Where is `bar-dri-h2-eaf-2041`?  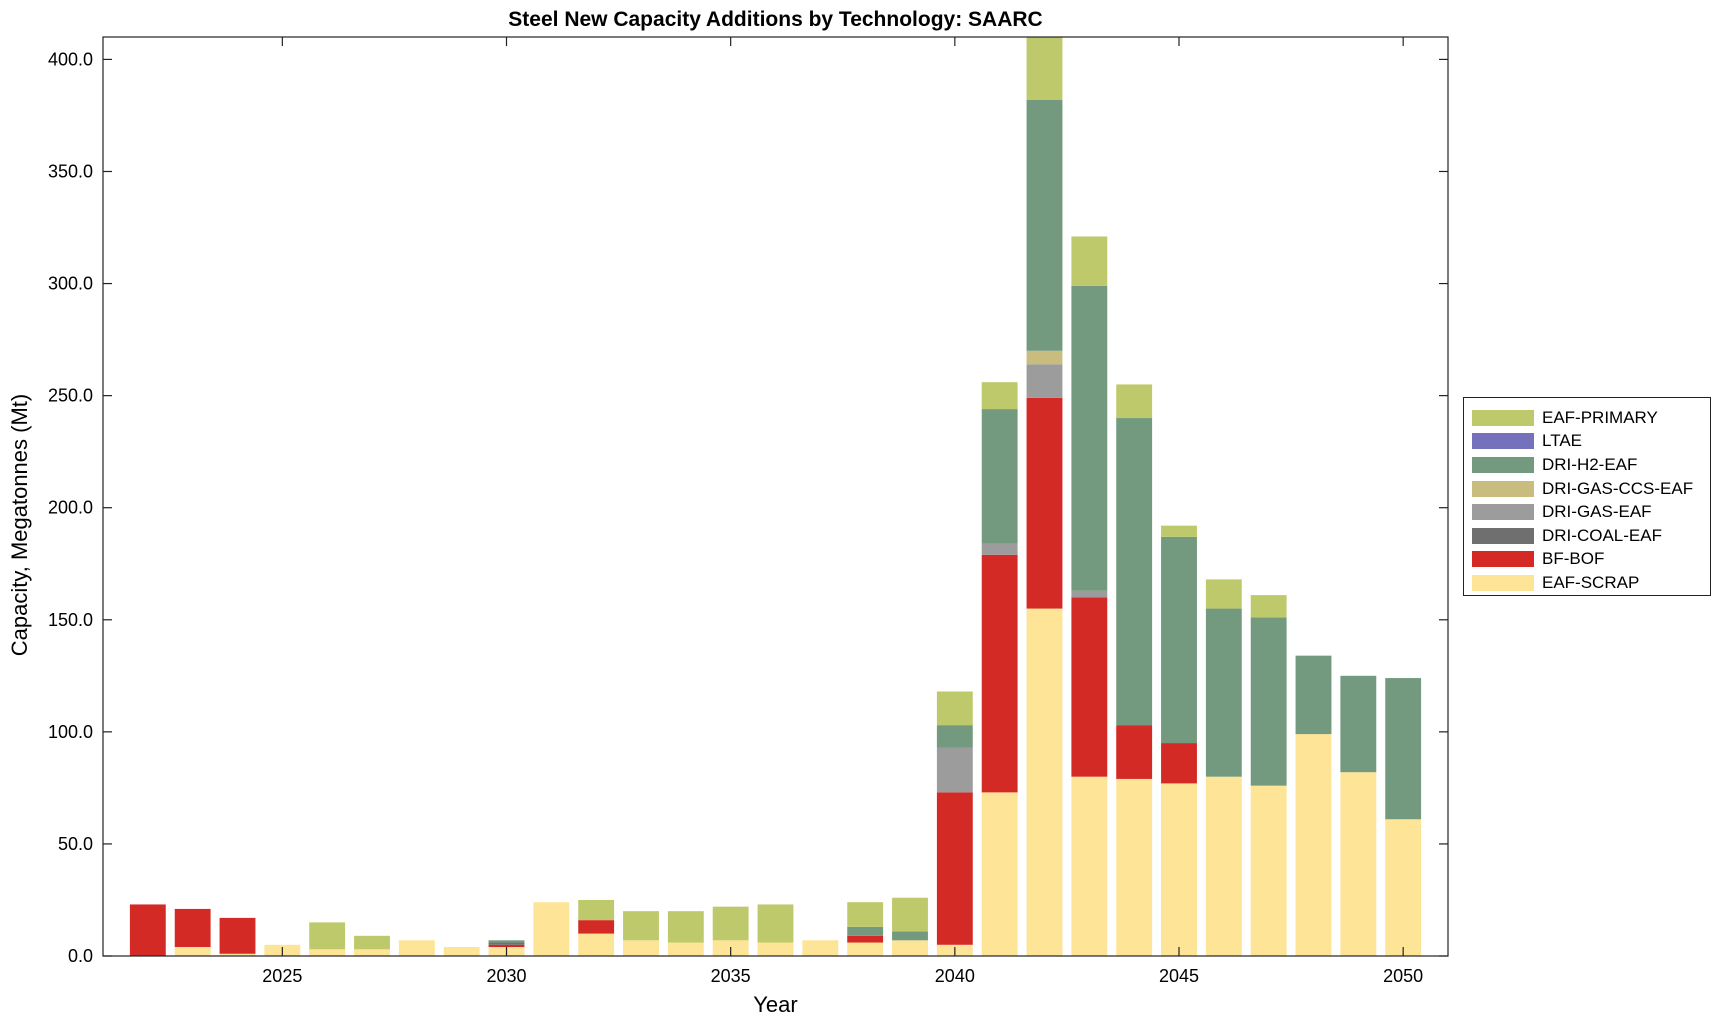 bar-dri-h2-eaf-2041 is located at coordinates (999, 476).